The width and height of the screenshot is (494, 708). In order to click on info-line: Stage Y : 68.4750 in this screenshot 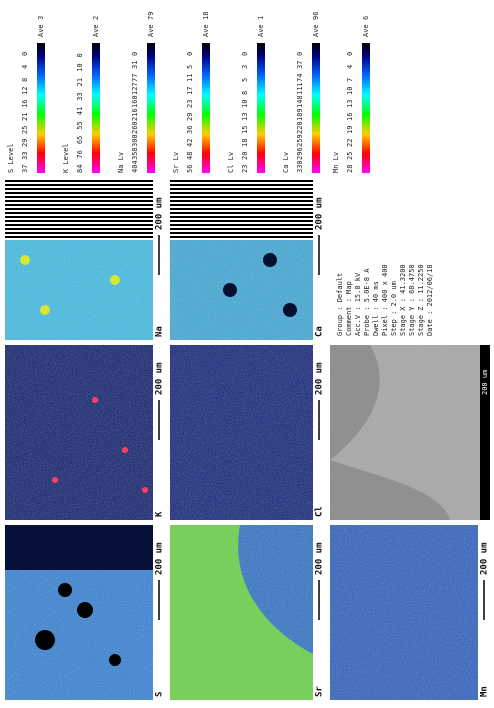, I will do `click(412, 300)`.